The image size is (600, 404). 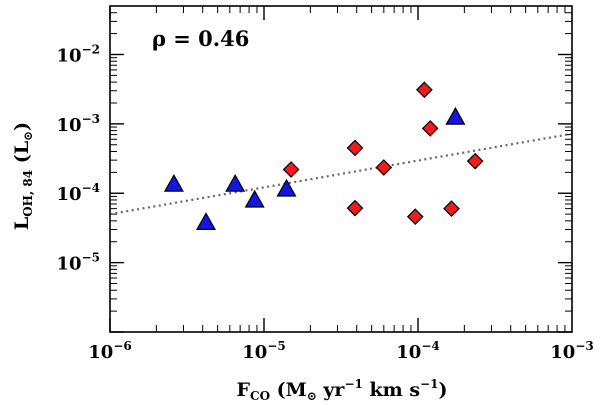 I want to click on x-tick-label-3: 10⁻³, so click(x=571, y=351).